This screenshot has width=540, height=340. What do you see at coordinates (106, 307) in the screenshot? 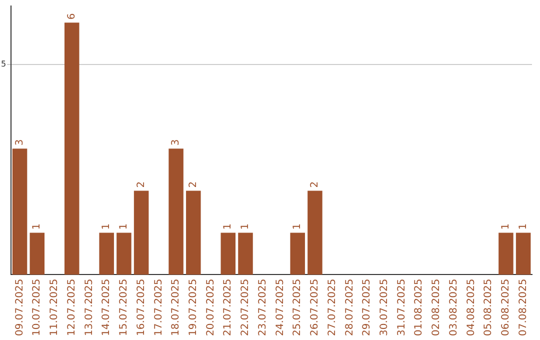
I see `x-tick-label: 14.07.2025` at bounding box center [106, 307].